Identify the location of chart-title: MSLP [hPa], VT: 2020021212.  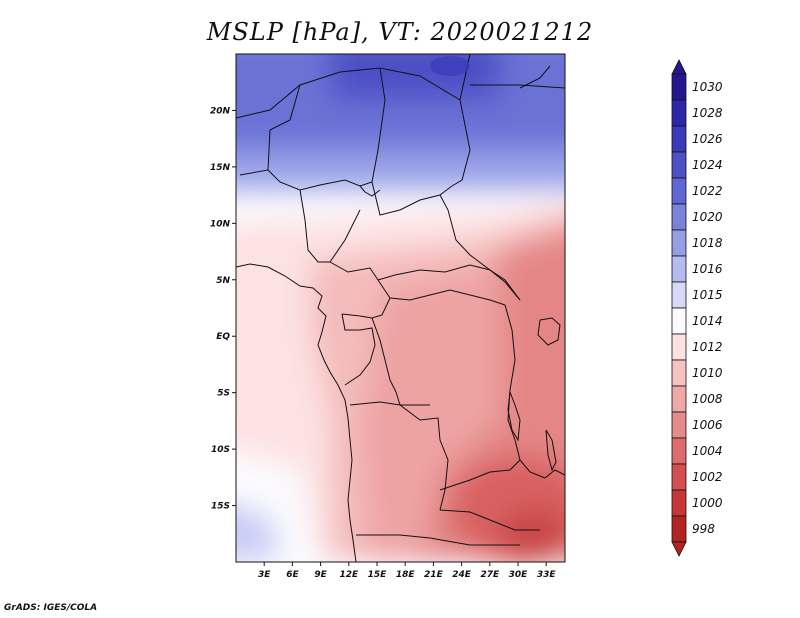
(400, 32).